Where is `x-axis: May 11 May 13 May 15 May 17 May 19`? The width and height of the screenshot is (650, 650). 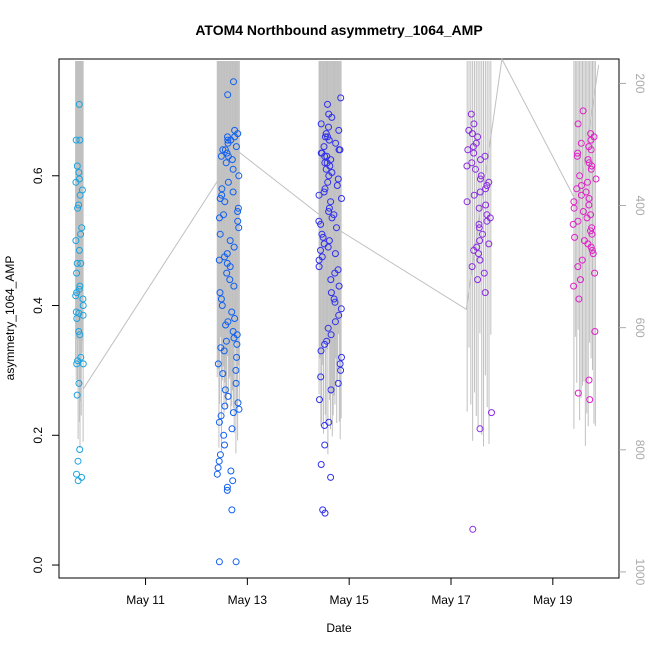 x-axis: May 11 May 13 May 15 May 17 May 19 is located at coordinates (349, 592).